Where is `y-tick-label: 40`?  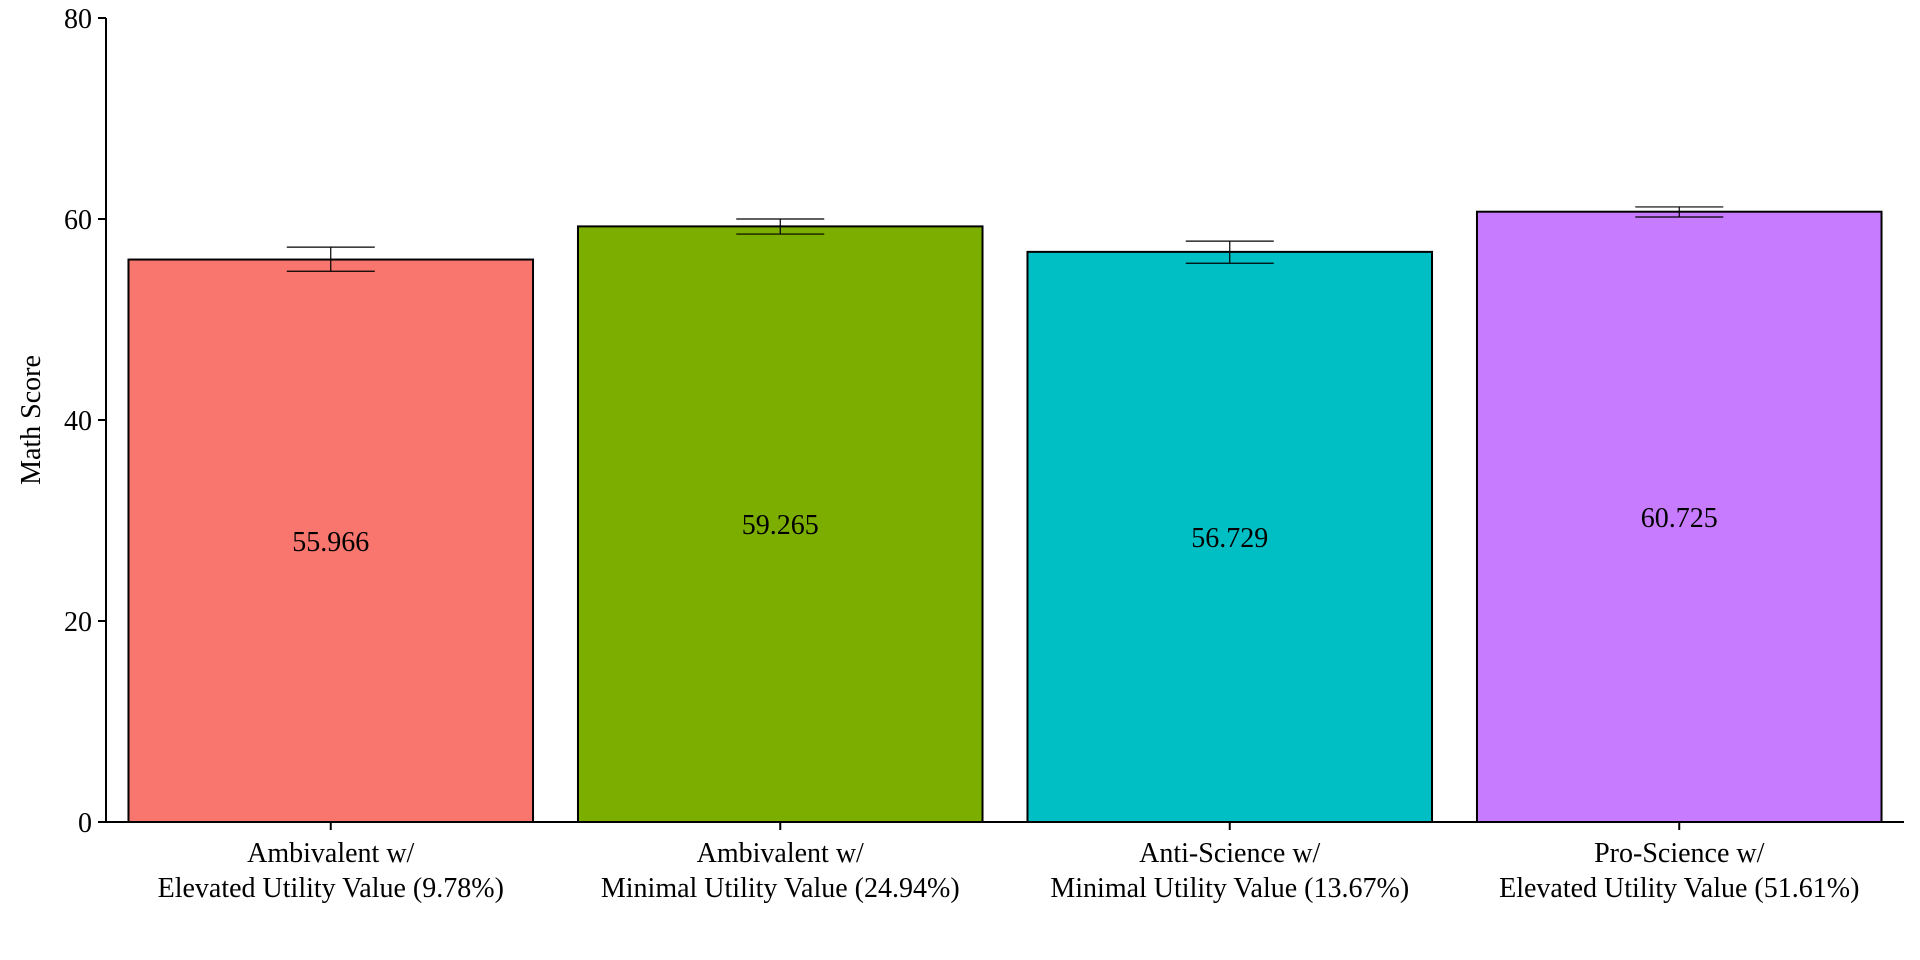 y-tick-label: 40 is located at coordinates (78, 421).